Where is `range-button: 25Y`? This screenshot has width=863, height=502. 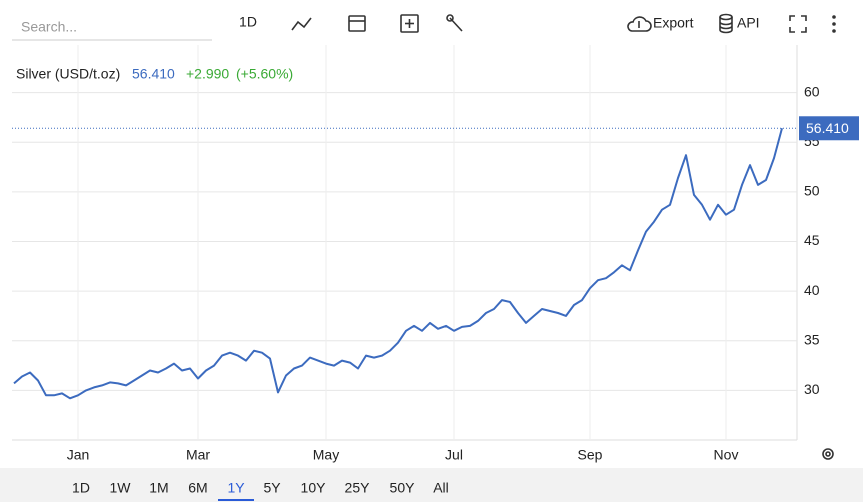
range-button: 25Y is located at coordinates (358, 488).